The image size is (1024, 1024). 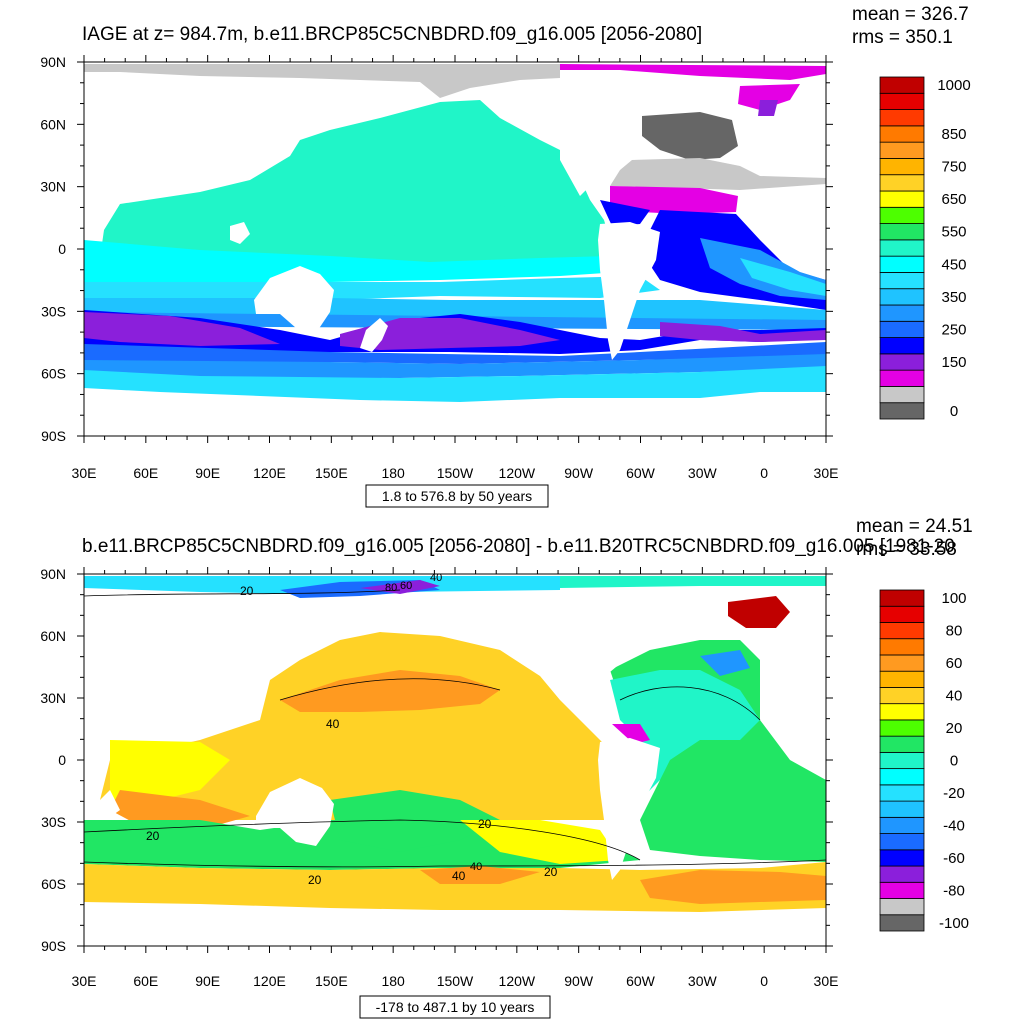 What do you see at coordinates (53, 187) in the screenshot?
I see `lat-tick-label: 30N` at bounding box center [53, 187].